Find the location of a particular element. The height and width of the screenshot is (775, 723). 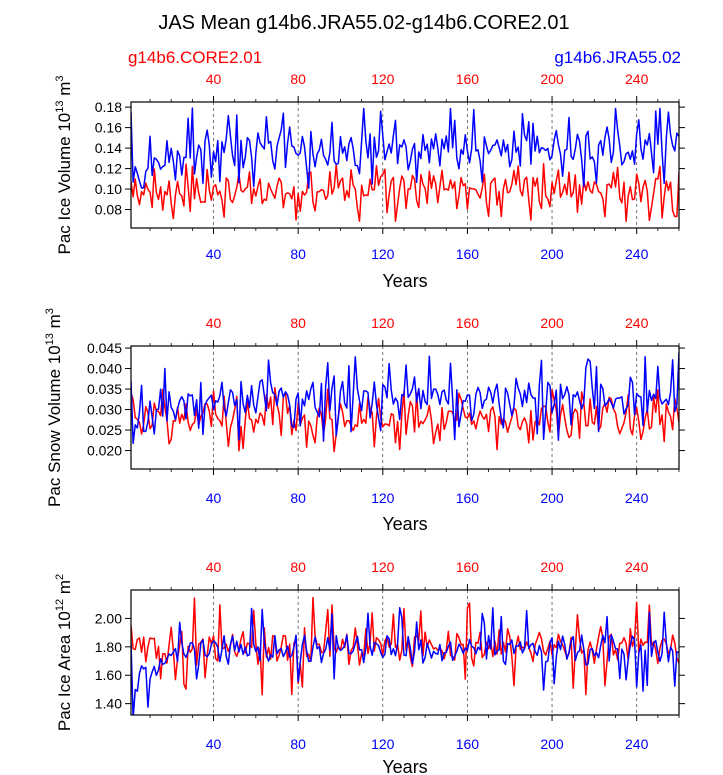

y-axis-label: Pac Ice Area 1012 m2 is located at coordinates (64, 652).